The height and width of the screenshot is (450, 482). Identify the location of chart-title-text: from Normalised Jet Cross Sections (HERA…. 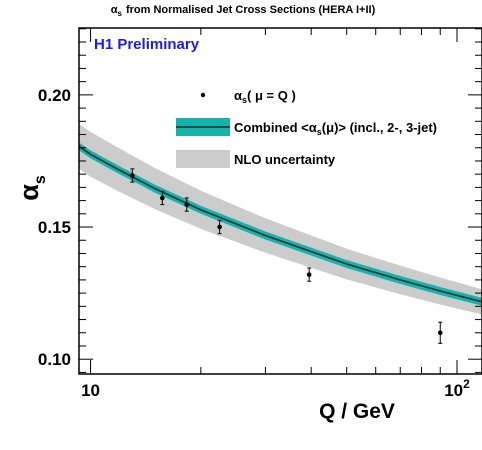
(251, 10).